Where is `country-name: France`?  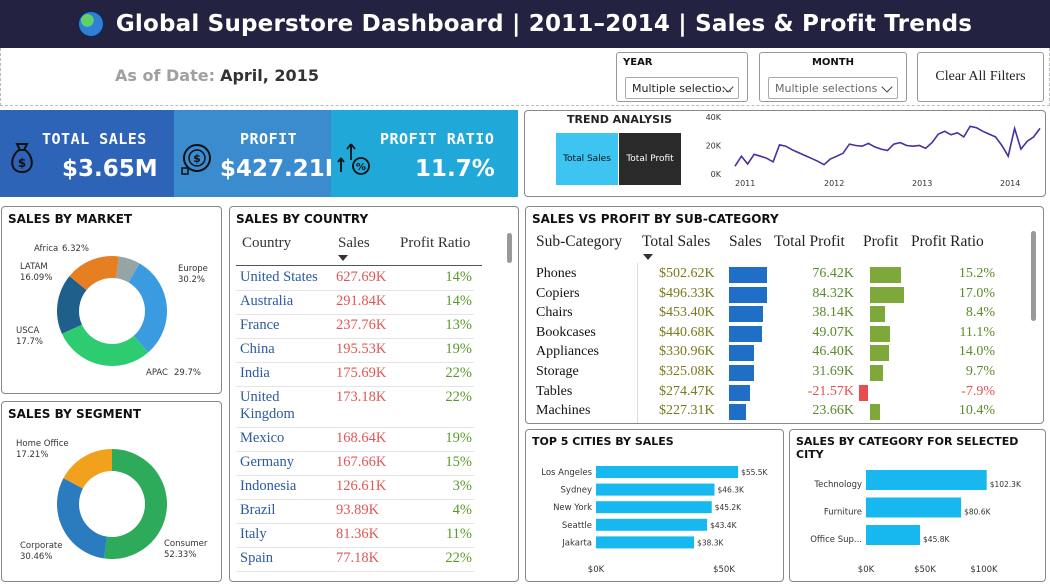
country-name: France is located at coordinates (260, 325).